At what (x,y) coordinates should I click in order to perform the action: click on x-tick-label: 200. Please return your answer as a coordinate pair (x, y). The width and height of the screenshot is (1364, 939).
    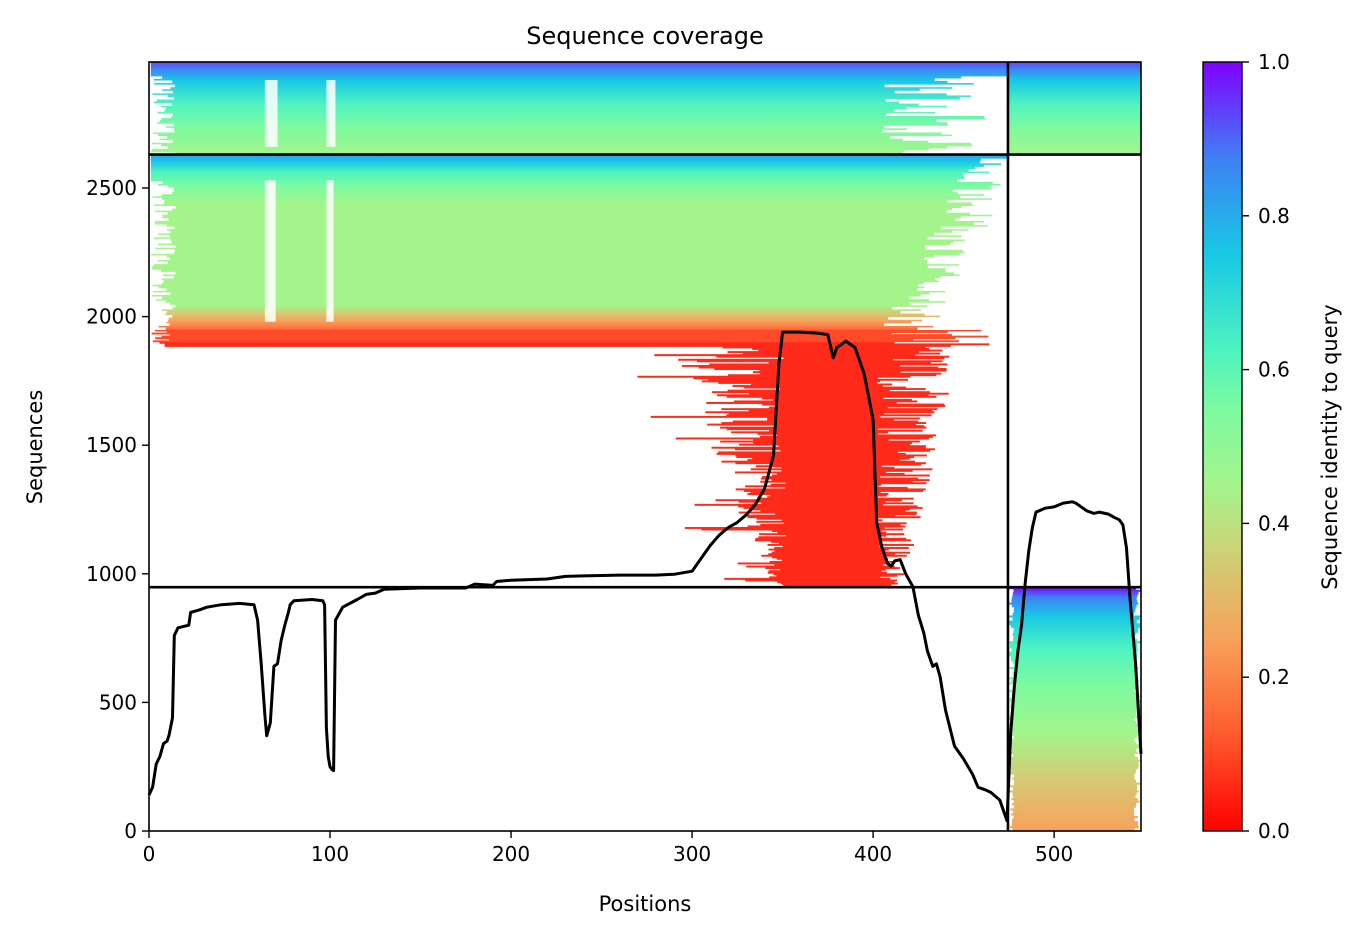
    Looking at the image, I should click on (511, 854).